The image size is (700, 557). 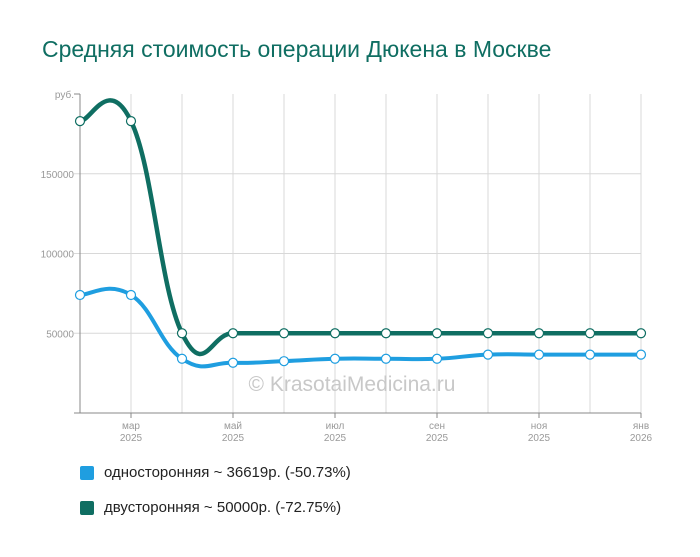 I want to click on legend-item-one-sided: односторонняя ~ 36619р. (-50.73%), so click(x=215, y=472).